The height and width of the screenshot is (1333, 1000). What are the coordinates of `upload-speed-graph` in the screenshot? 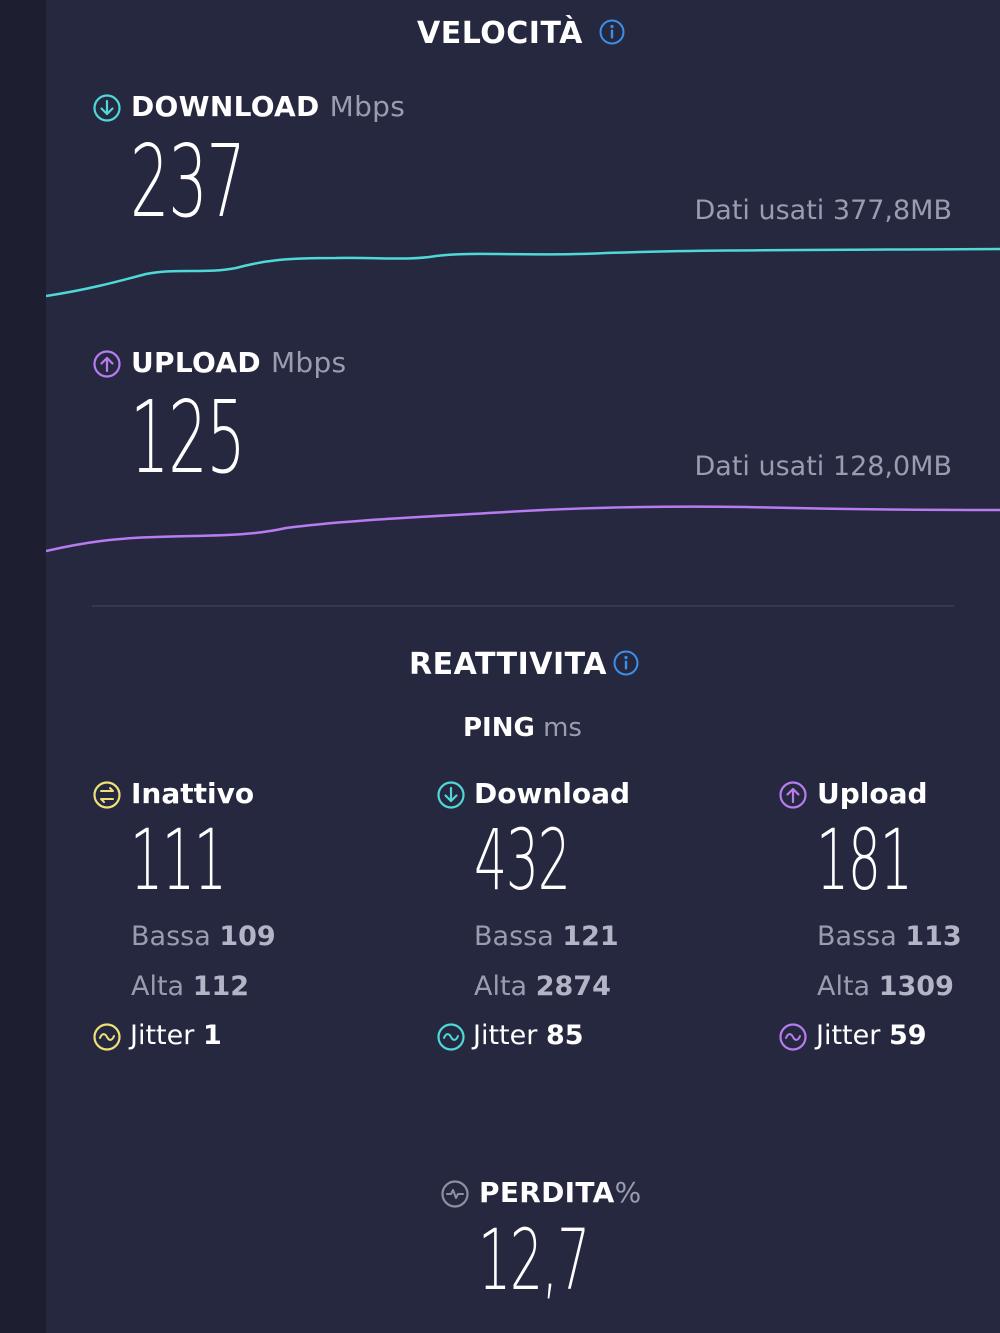 It's located at (523, 529).